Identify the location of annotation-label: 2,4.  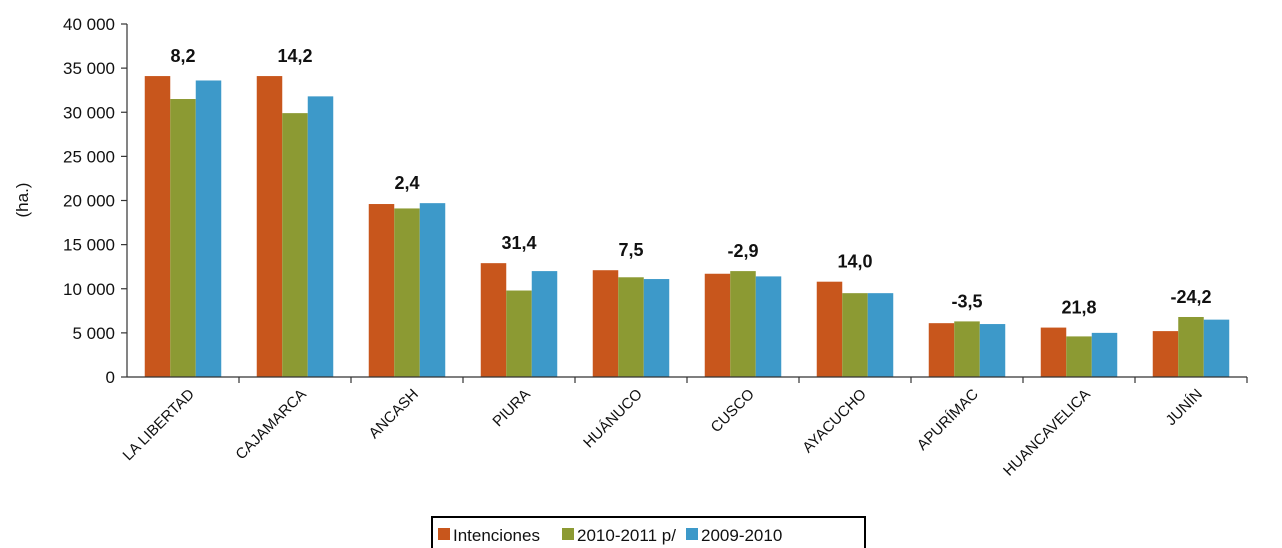
(406, 183).